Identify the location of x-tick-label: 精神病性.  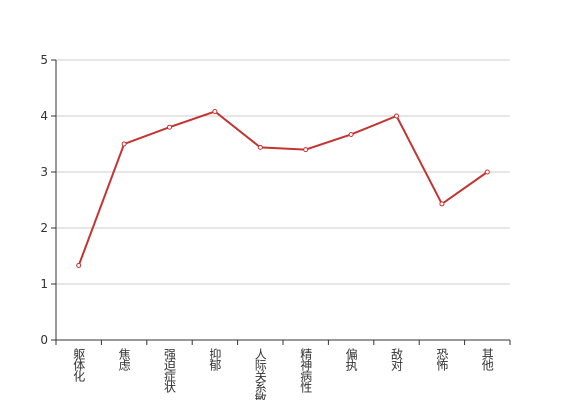
(306, 371).